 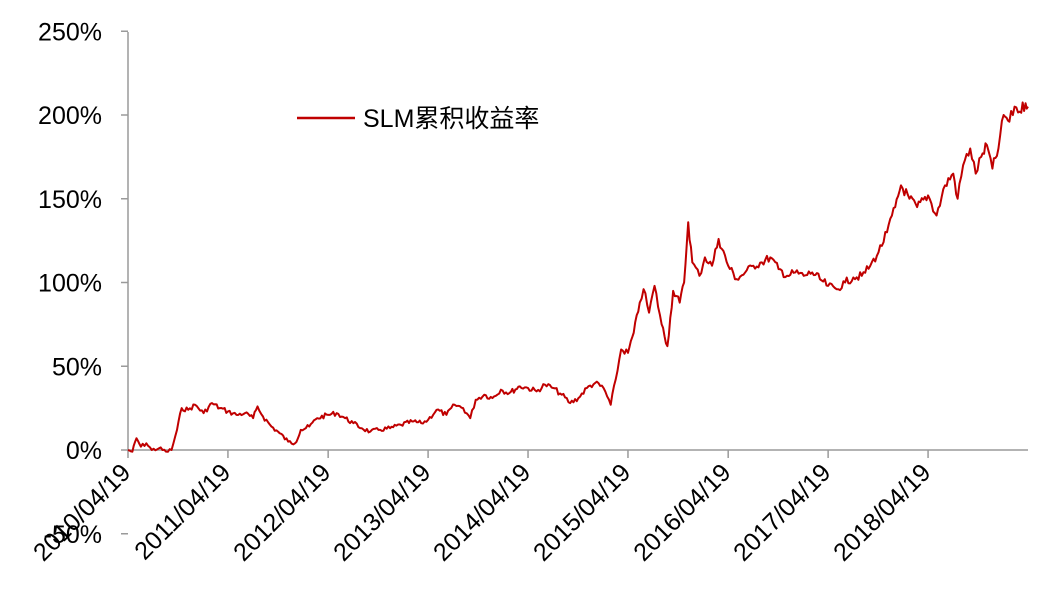 I want to click on x-tick-label: 2018/04/19, so click(x=882, y=512).